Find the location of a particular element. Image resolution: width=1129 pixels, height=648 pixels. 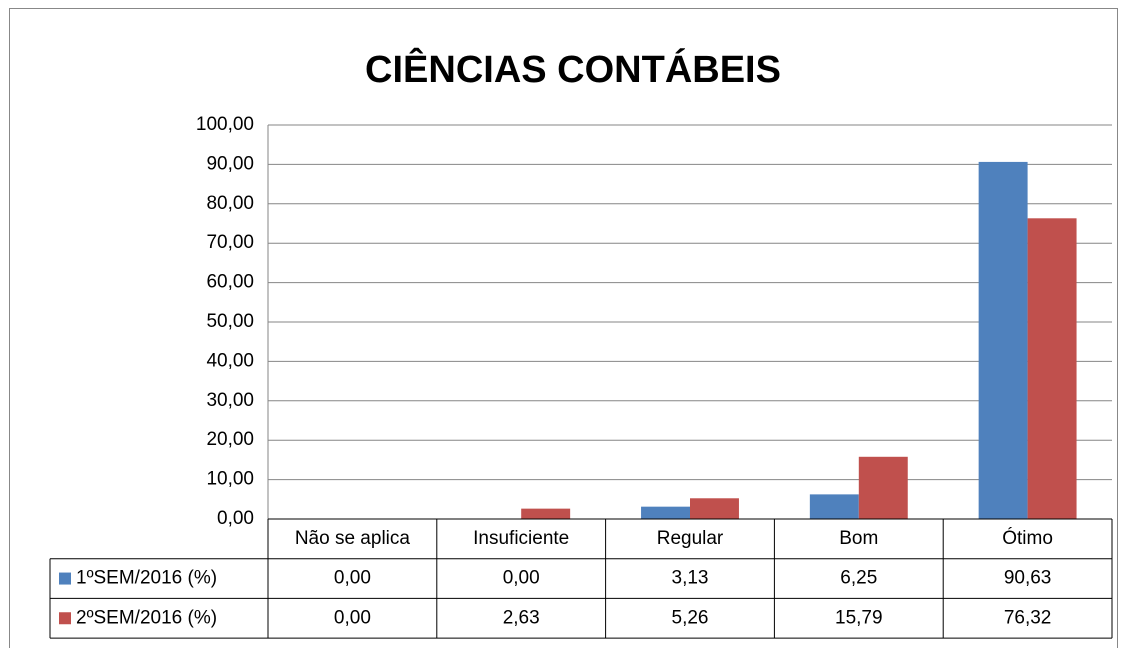

y-tick-label: 0,00 is located at coordinates (235, 518).